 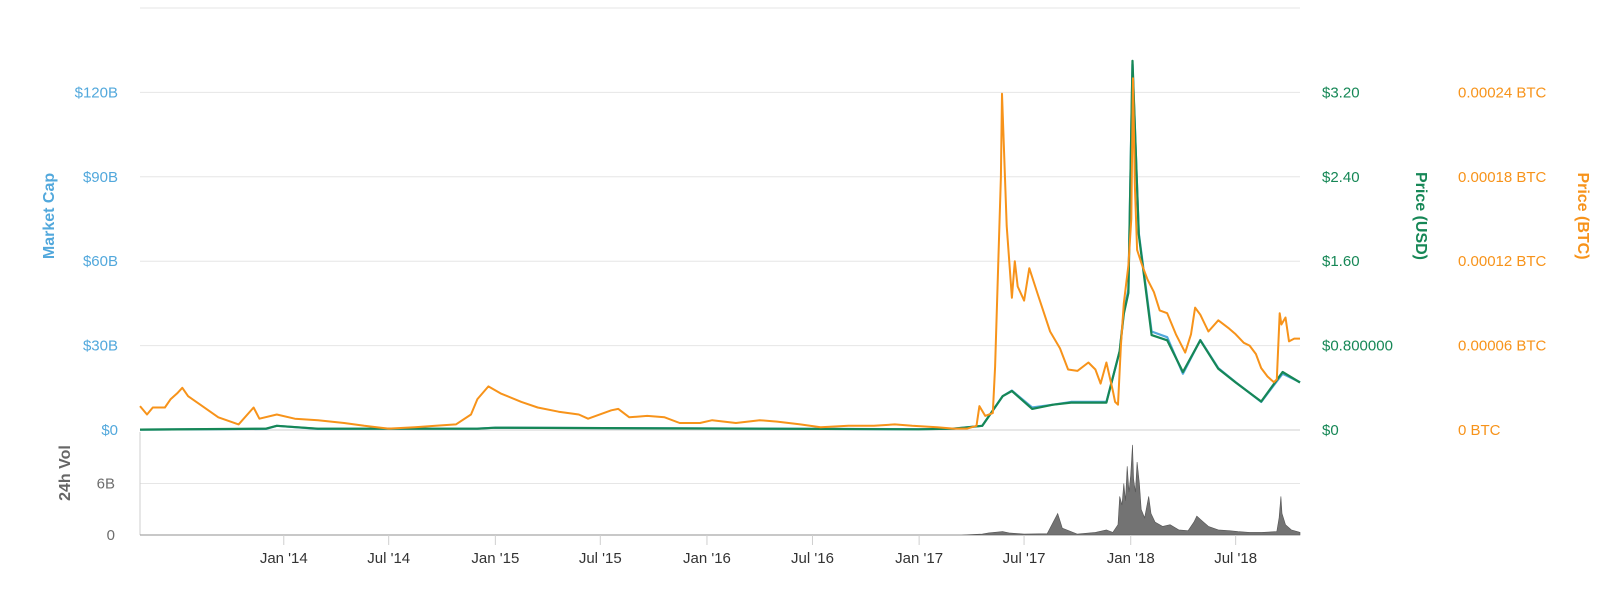 I want to click on price-usd-tick-label: $2.40, so click(x=1341, y=177).